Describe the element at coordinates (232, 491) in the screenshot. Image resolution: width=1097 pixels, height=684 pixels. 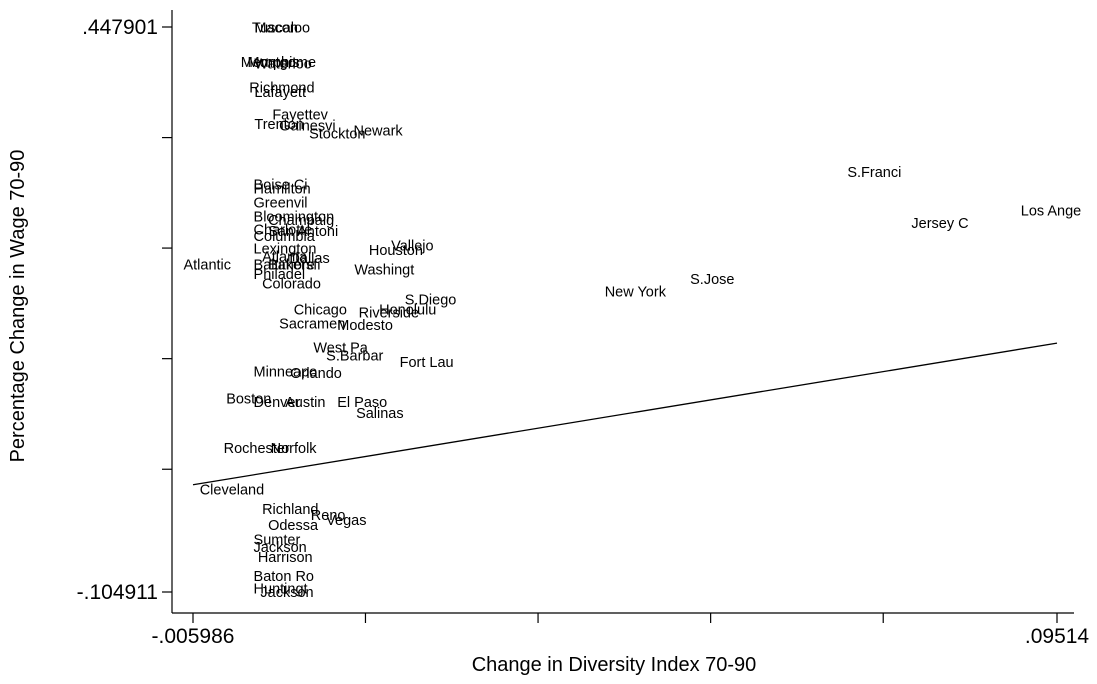
I see `point-label: Cleveland` at that location.